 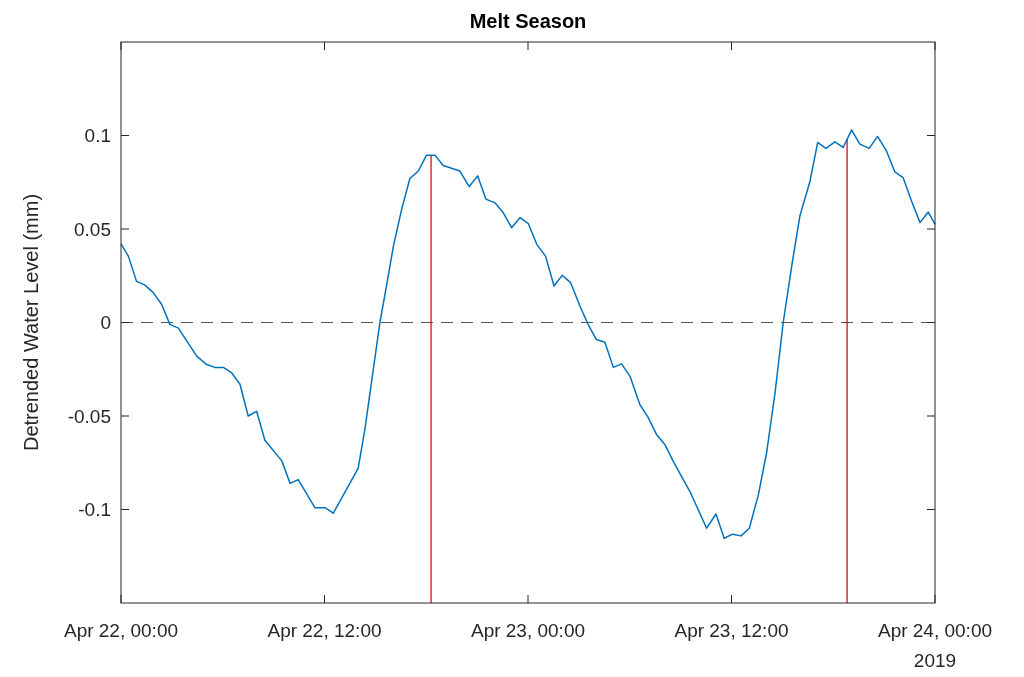 What do you see at coordinates (528, 630) in the screenshot?
I see `x-tick-label: Apr 23, 00:00` at bounding box center [528, 630].